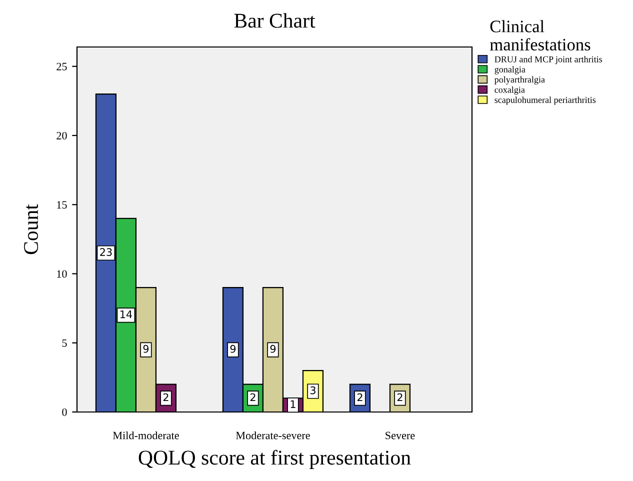 The height and width of the screenshot is (481, 633). I want to click on y-tick-label: 5, so click(64, 343).